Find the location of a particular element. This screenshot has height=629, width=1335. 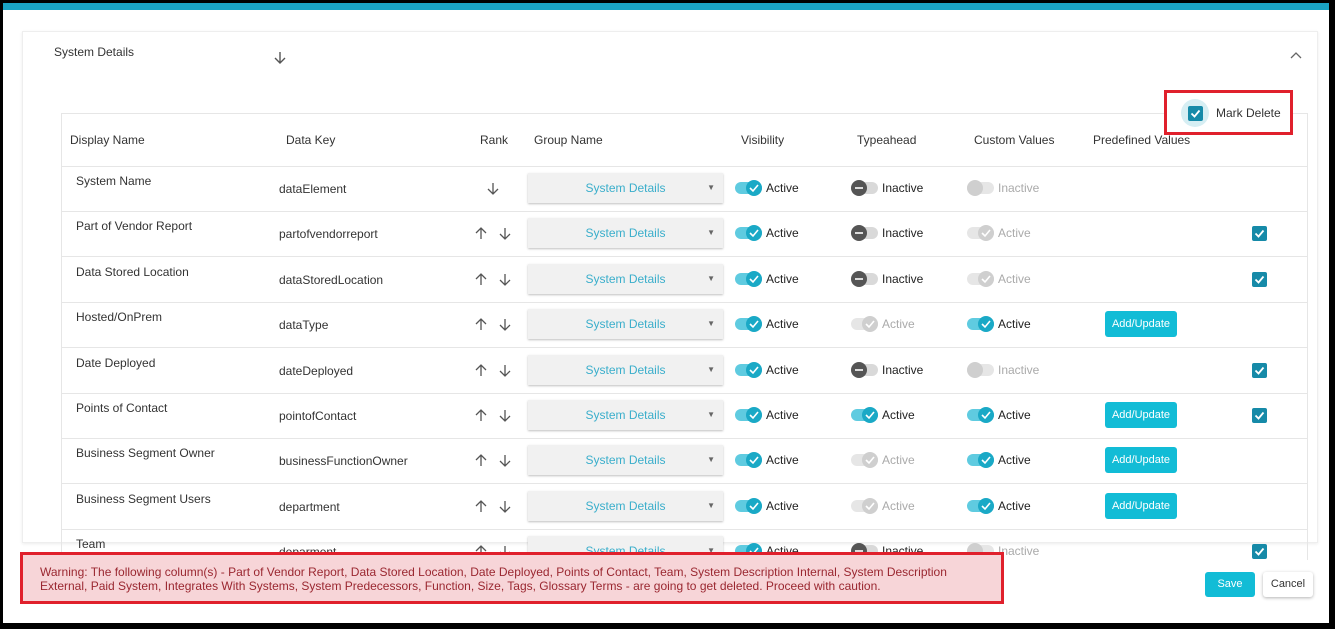

display-name: Part of Vendor Report is located at coordinates (134, 226).